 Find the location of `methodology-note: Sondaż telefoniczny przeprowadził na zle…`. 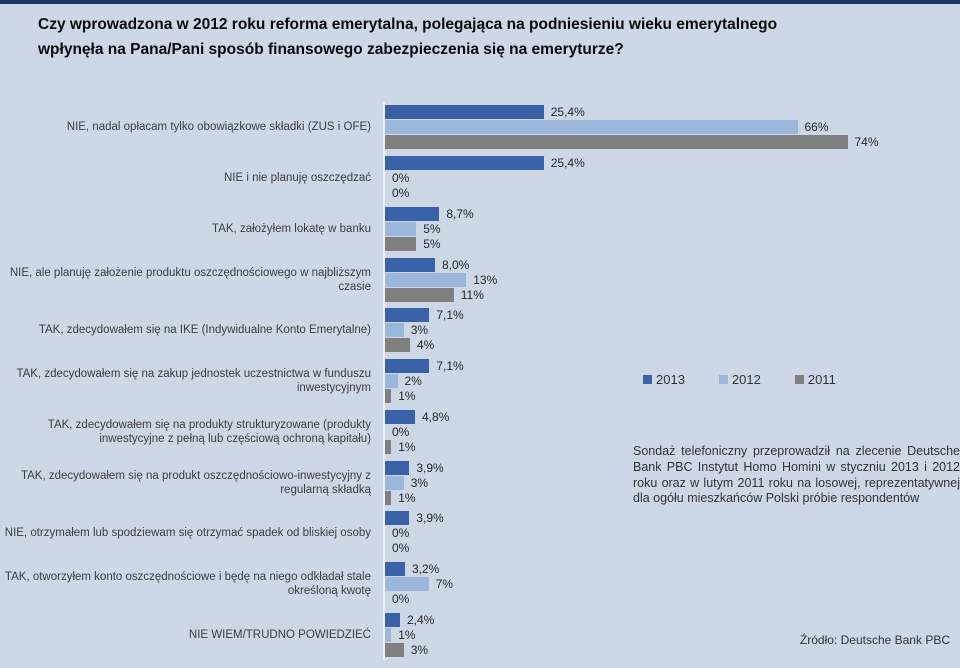

methodology-note: Sondaż telefoniczny przeprowadził na zle… is located at coordinates (796, 475).